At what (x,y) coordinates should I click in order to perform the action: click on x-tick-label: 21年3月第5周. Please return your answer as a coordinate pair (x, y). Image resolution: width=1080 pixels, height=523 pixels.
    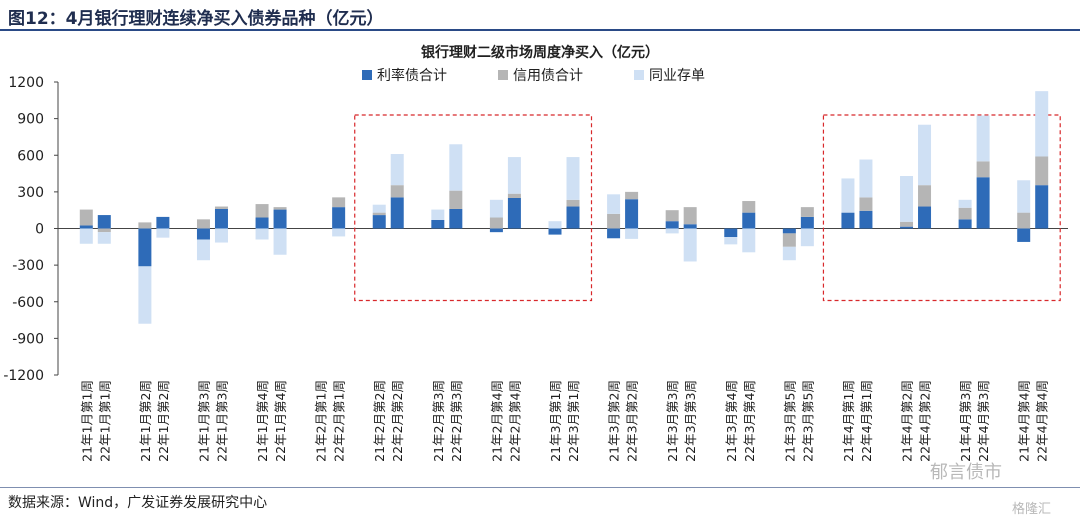
    Looking at the image, I should click on (789, 421).